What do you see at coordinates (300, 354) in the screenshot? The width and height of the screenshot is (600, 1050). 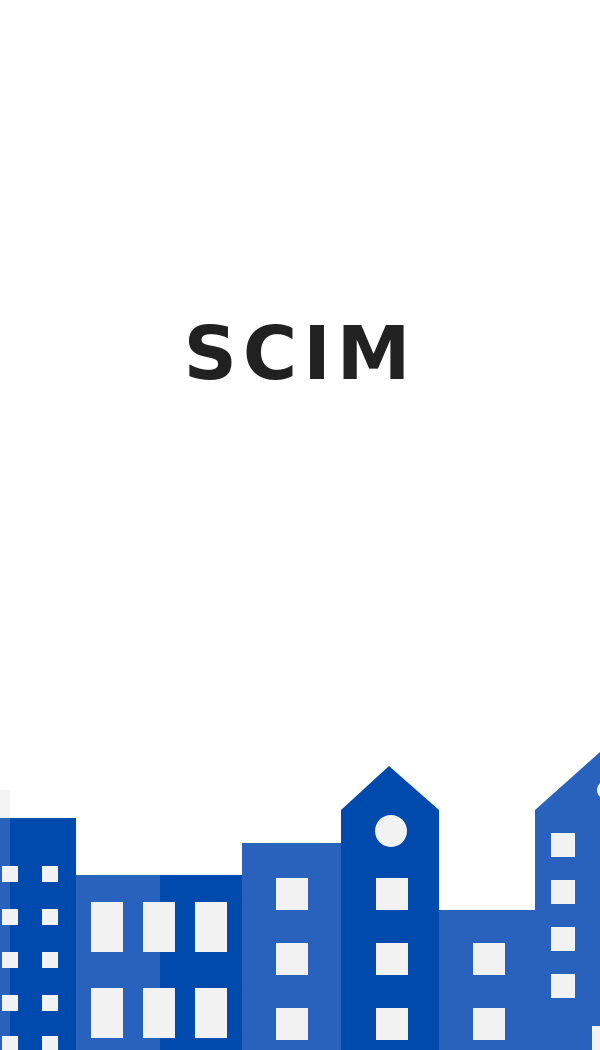 I see `app-title: SCIM` at bounding box center [300, 354].